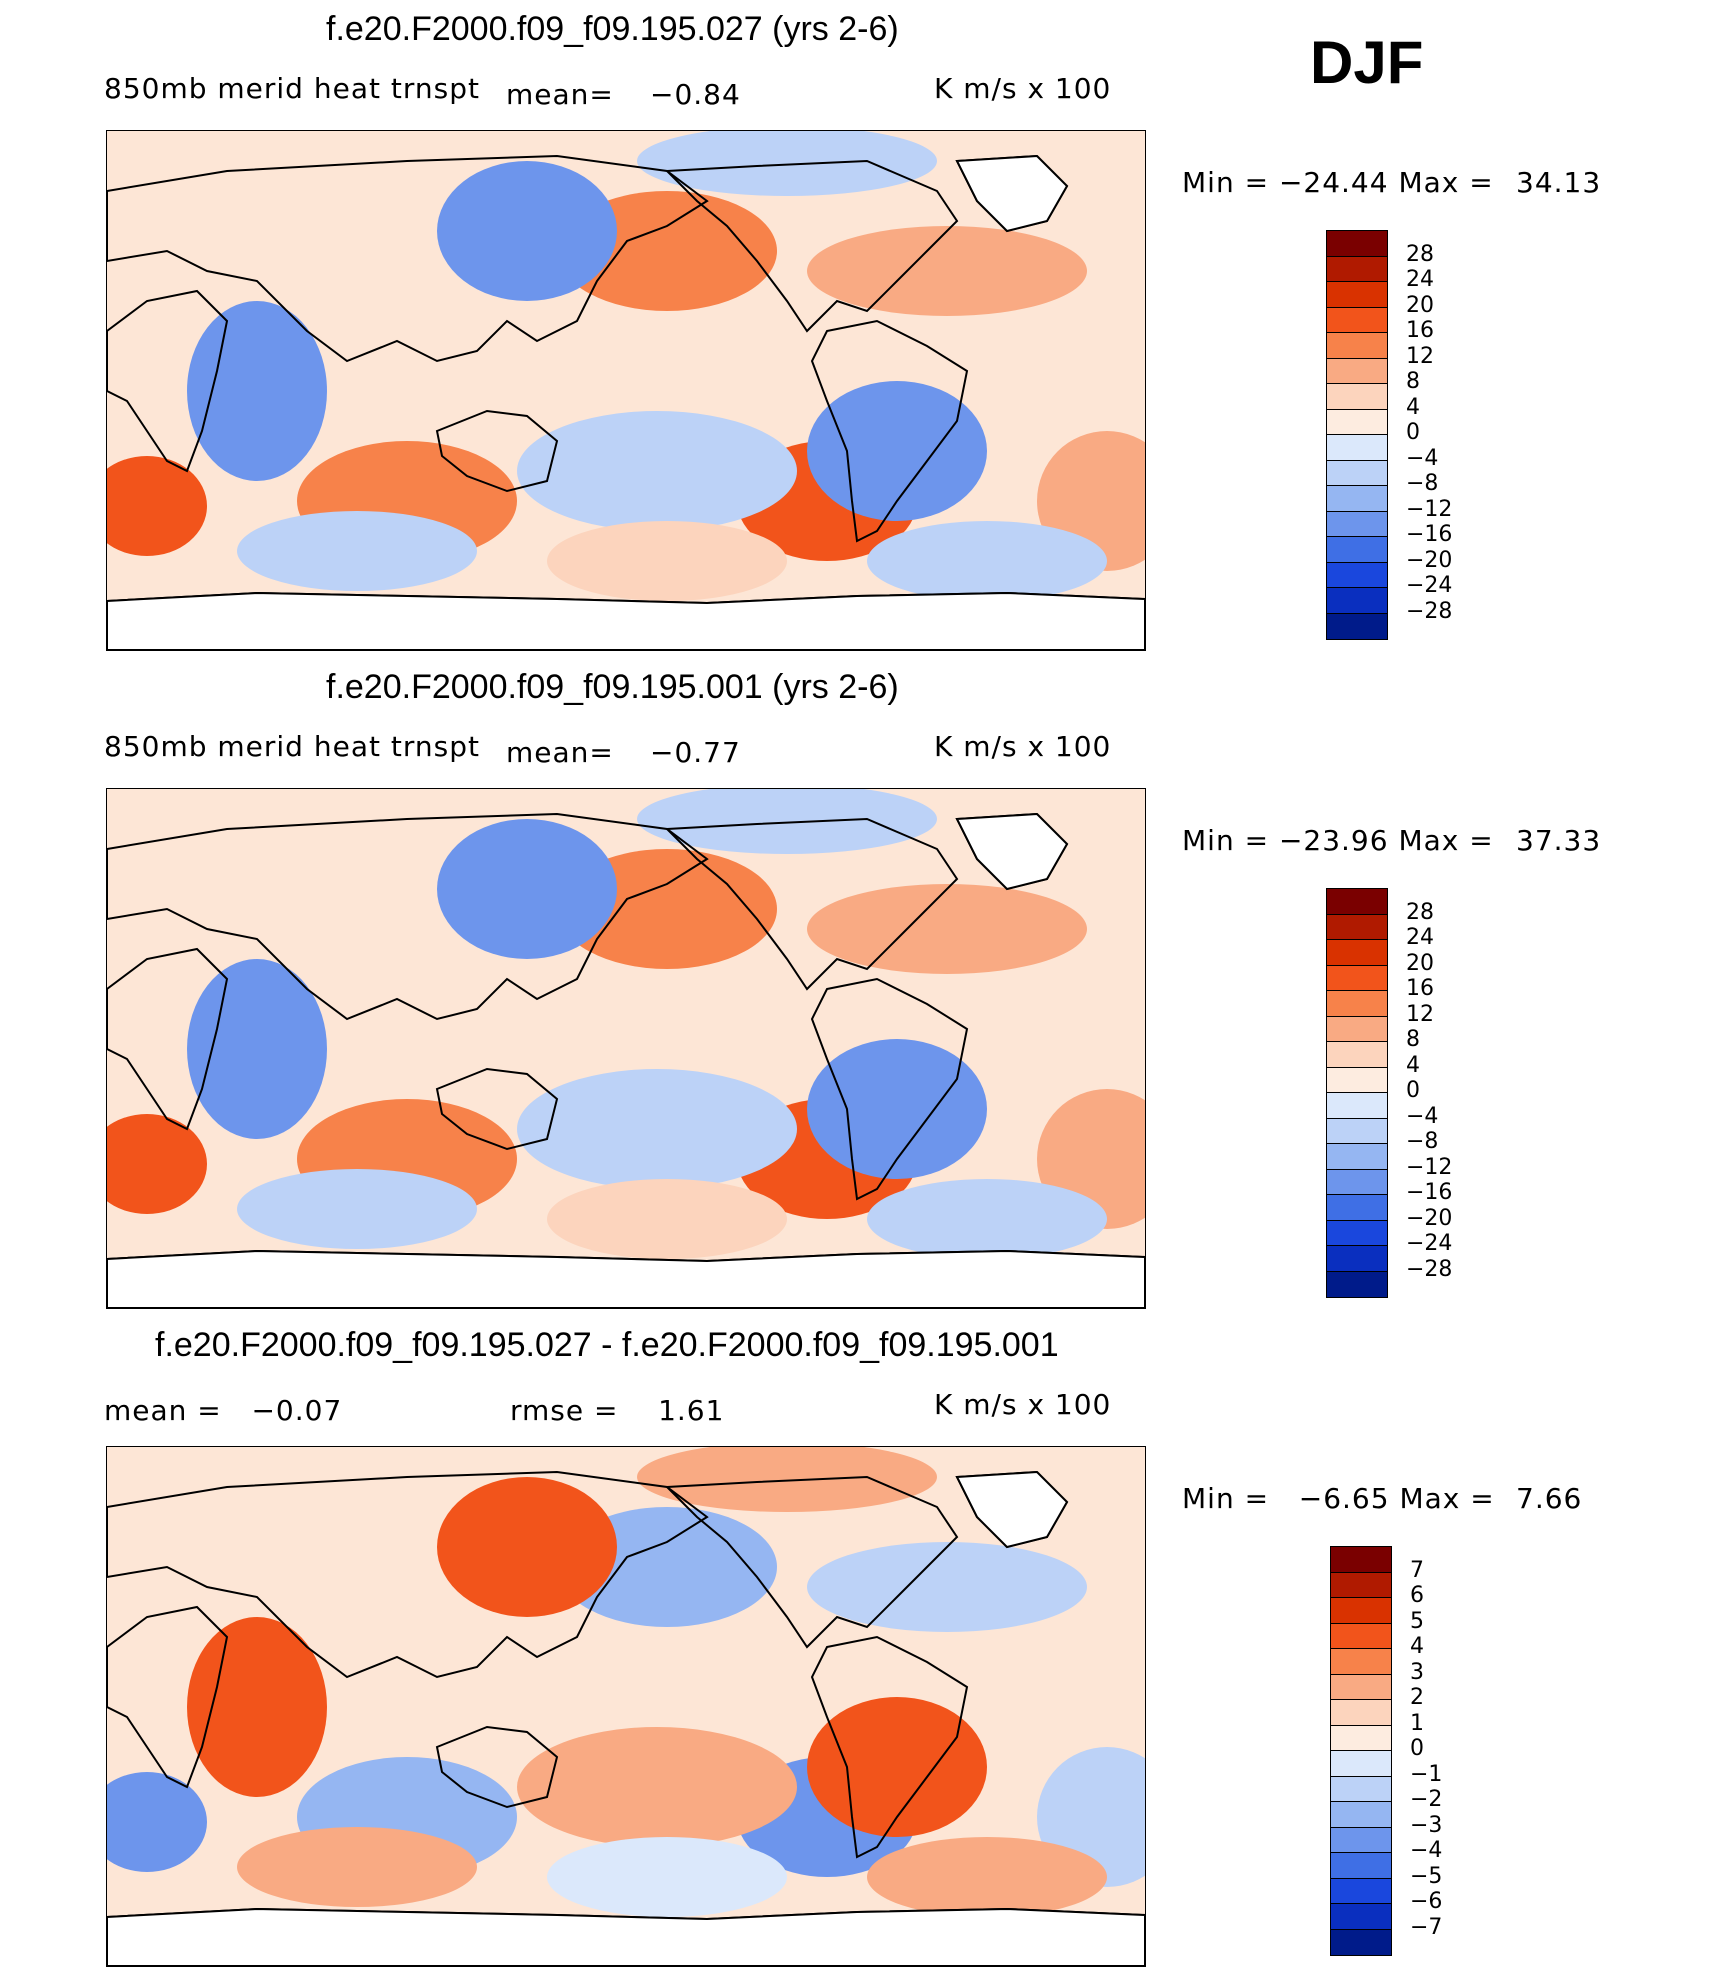 Image resolution: width=1710 pixels, height=1974 pixels. What do you see at coordinates (560, 94) in the screenshot?
I see `panel1-mean-label: mean=` at bounding box center [560, 94].